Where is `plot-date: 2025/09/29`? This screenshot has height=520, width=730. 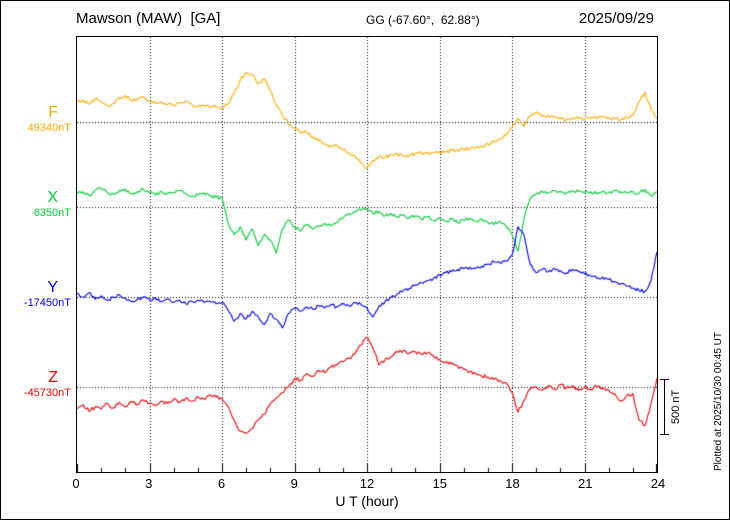
plot-date: 2025/09/29 is located at coordinates (616, 18).